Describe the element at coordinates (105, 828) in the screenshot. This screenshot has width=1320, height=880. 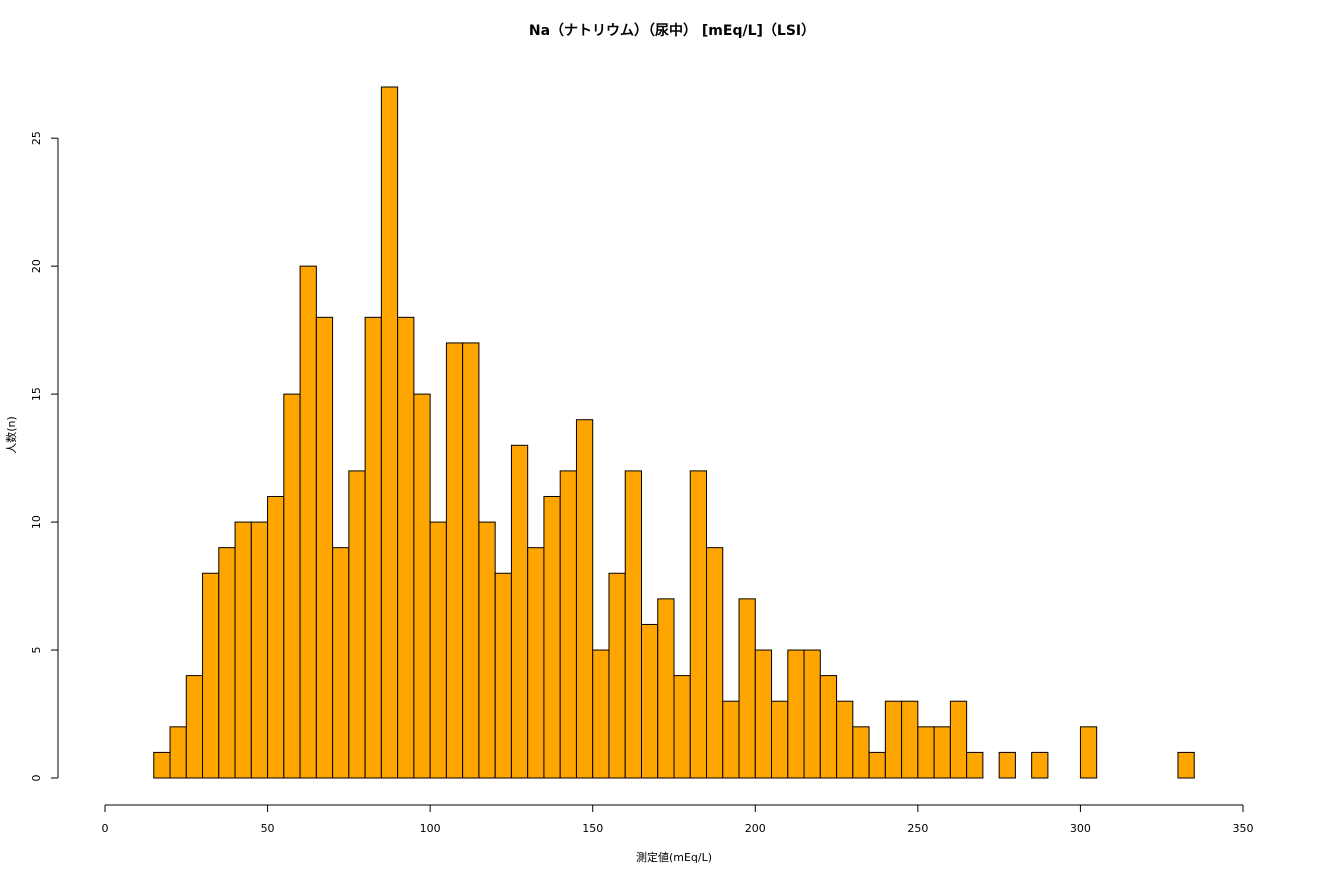
I see `x-tick-label: 0` at that location.